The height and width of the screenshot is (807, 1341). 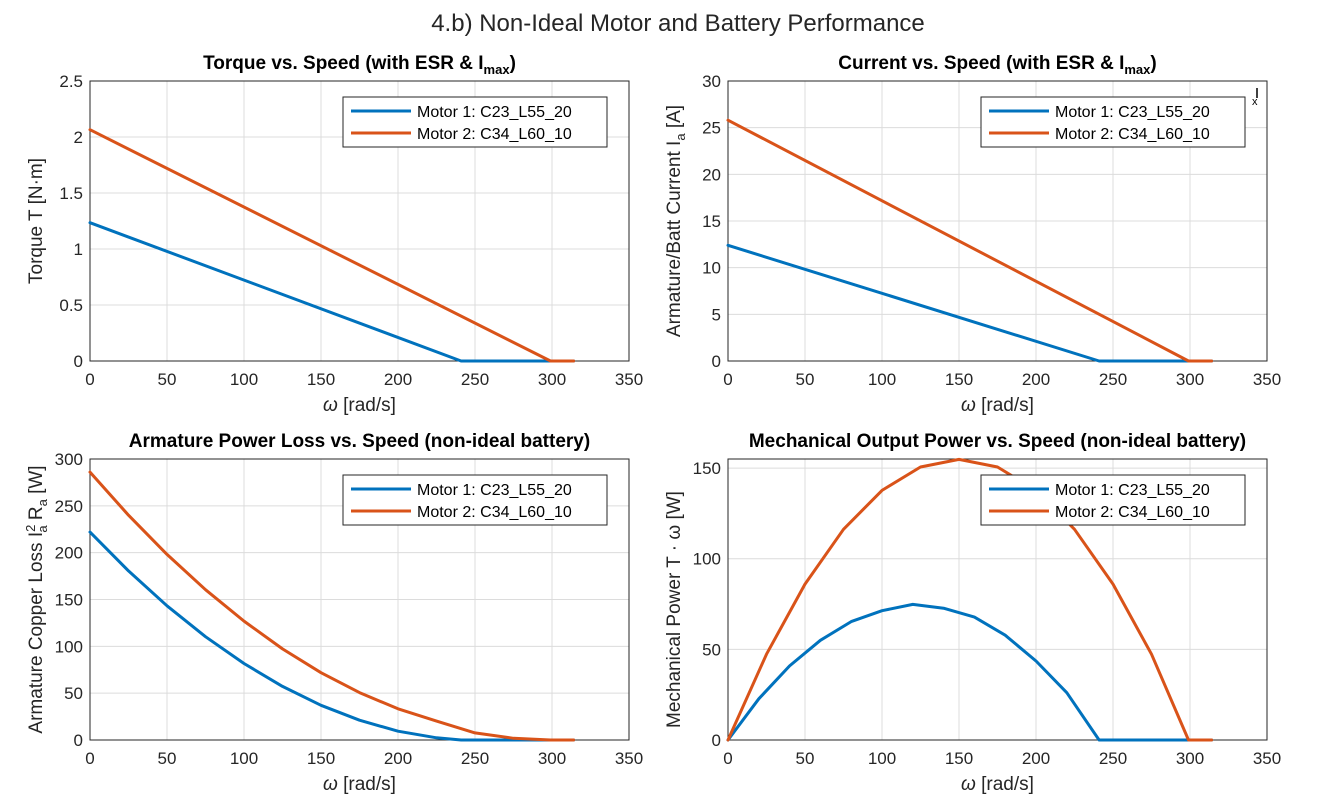 What do you see at coordinates (711, 174) in the screenshot?
I see `y-tick-label: 20` at bounding box center [711, 174].